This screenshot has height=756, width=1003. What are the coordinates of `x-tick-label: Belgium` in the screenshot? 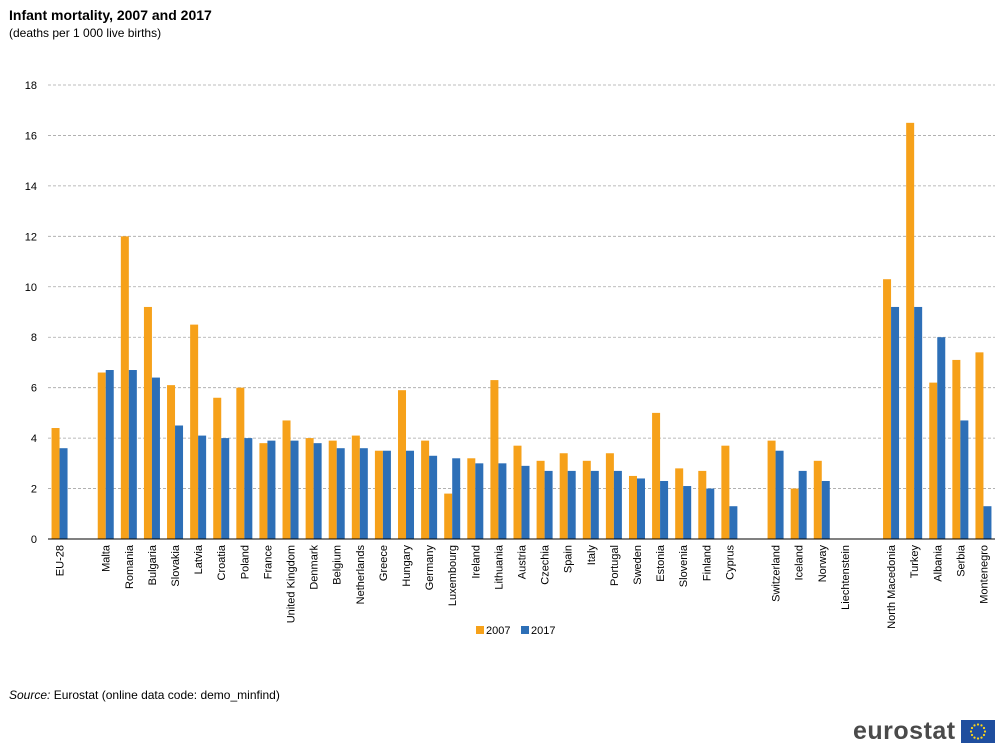 It's located at (338, 565).